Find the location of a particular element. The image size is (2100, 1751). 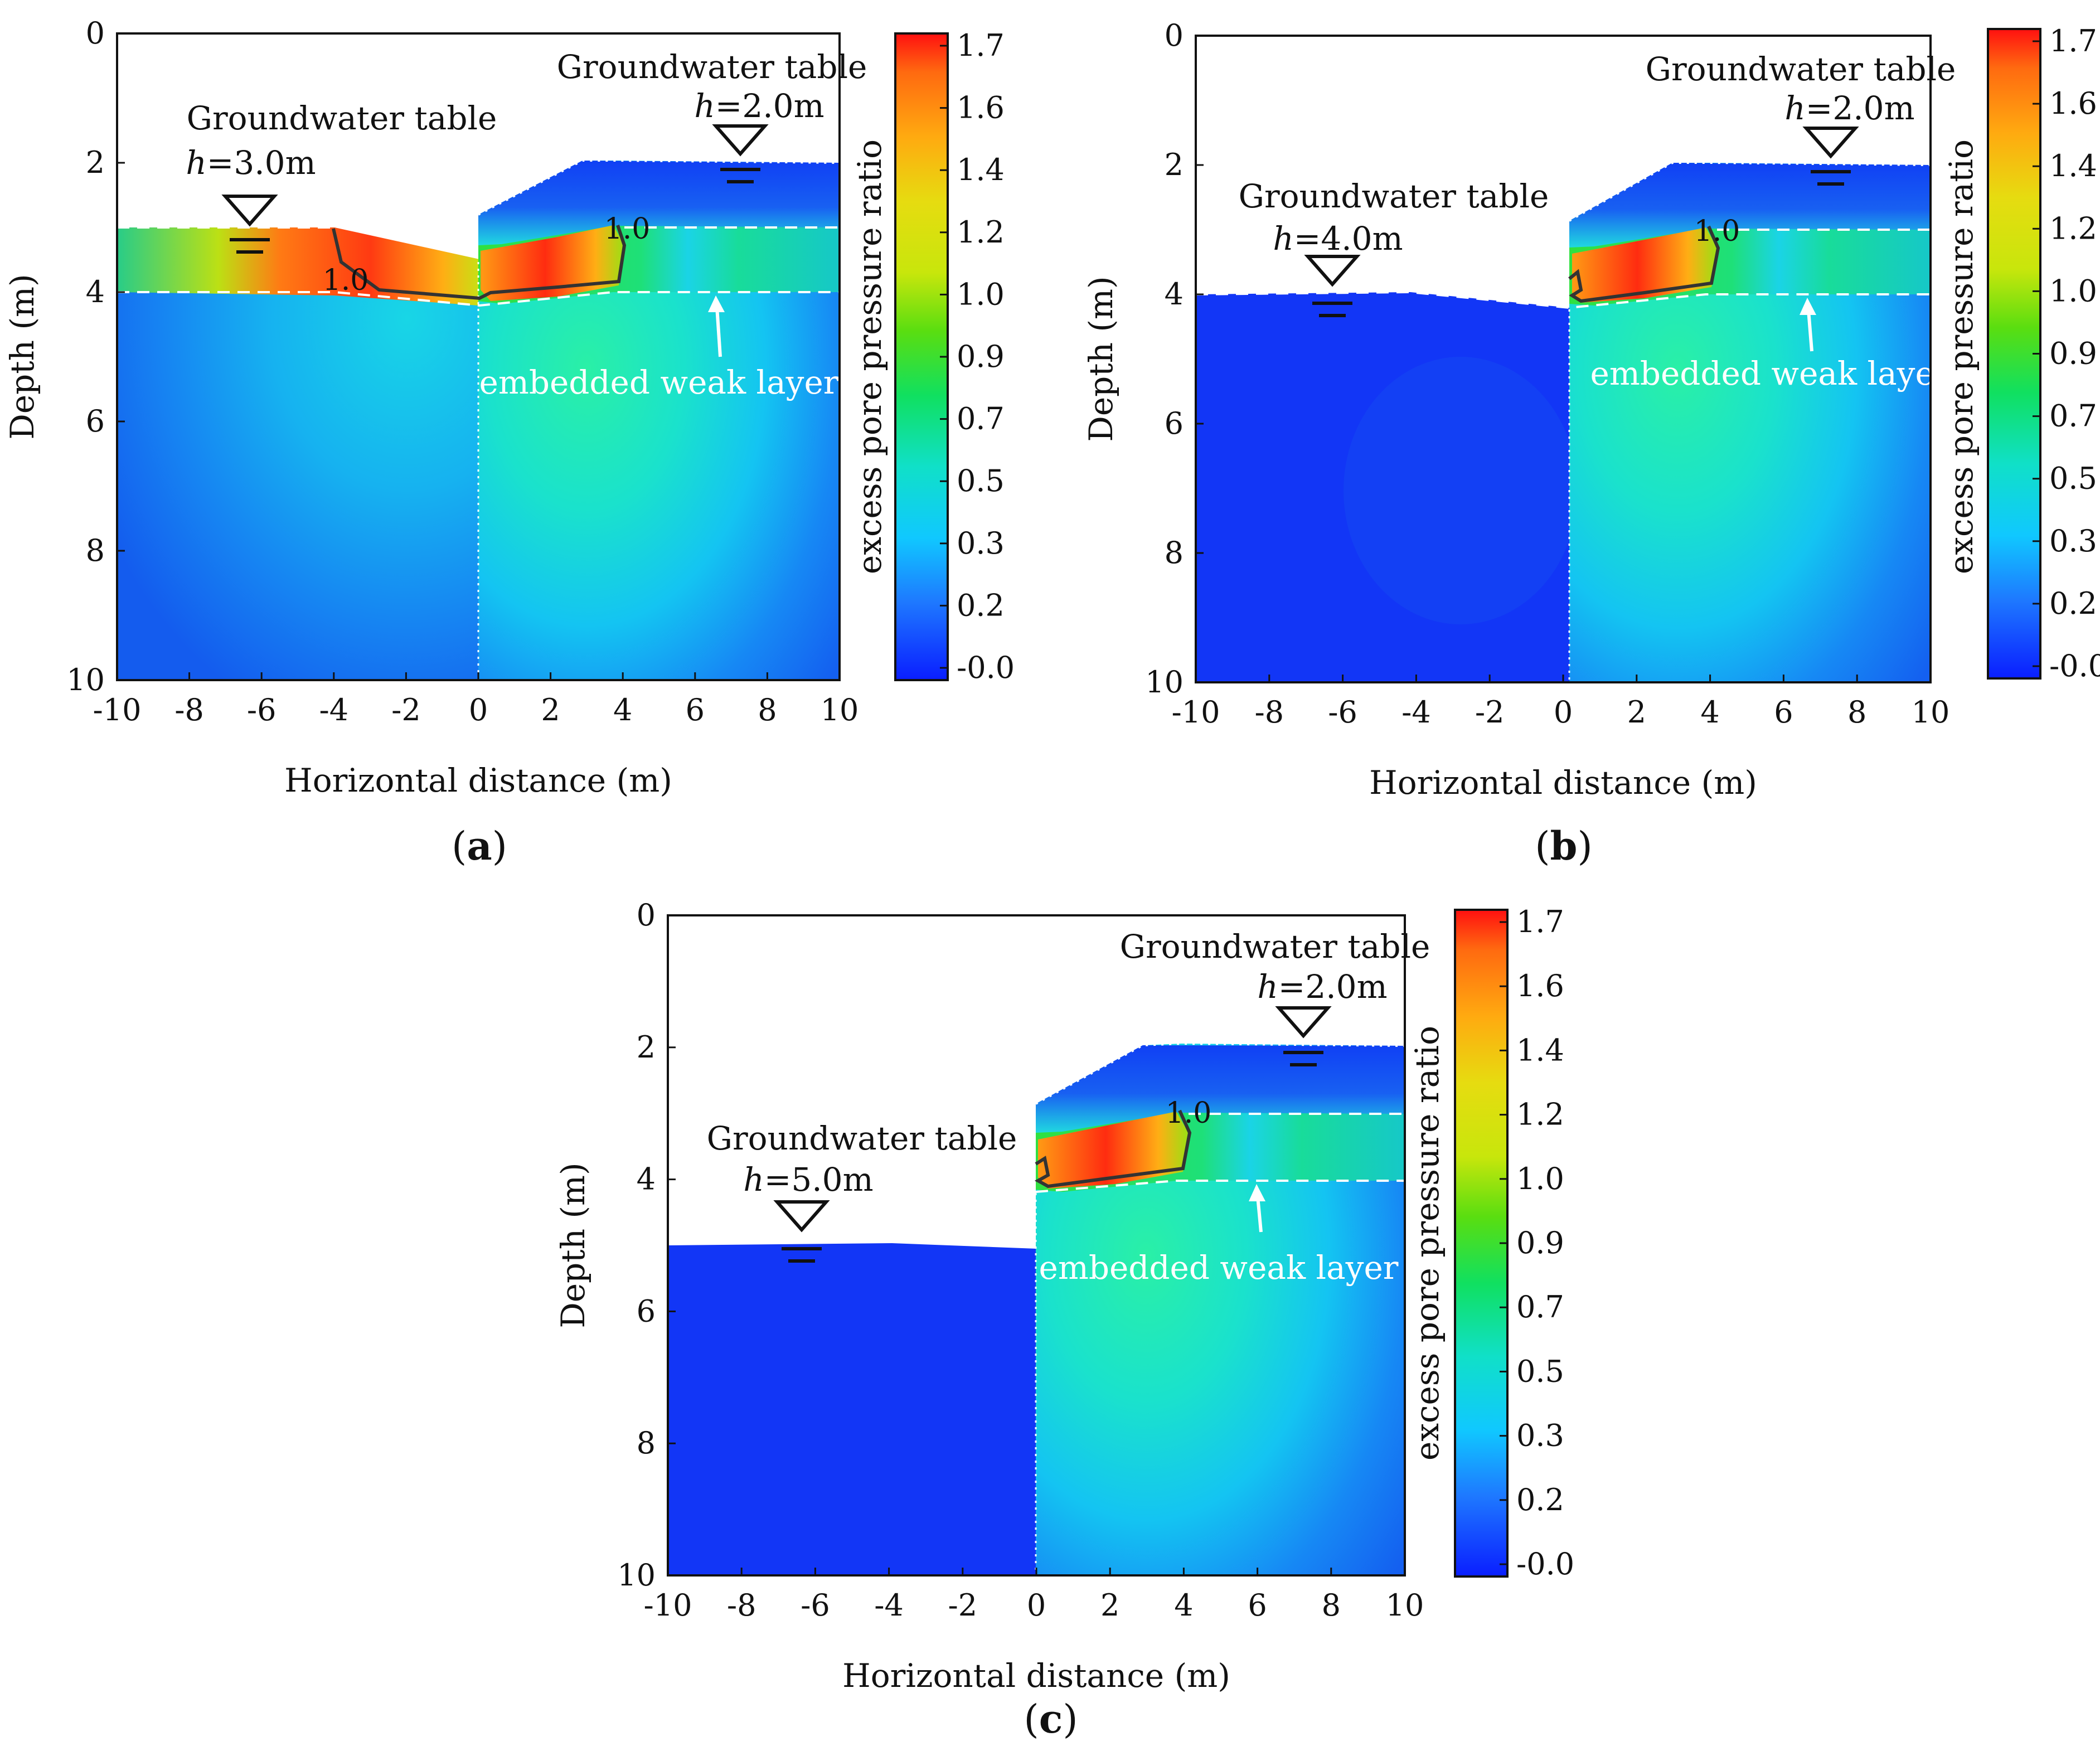

left-water-h: h=5.0m is located at coordinates (808, 1180).